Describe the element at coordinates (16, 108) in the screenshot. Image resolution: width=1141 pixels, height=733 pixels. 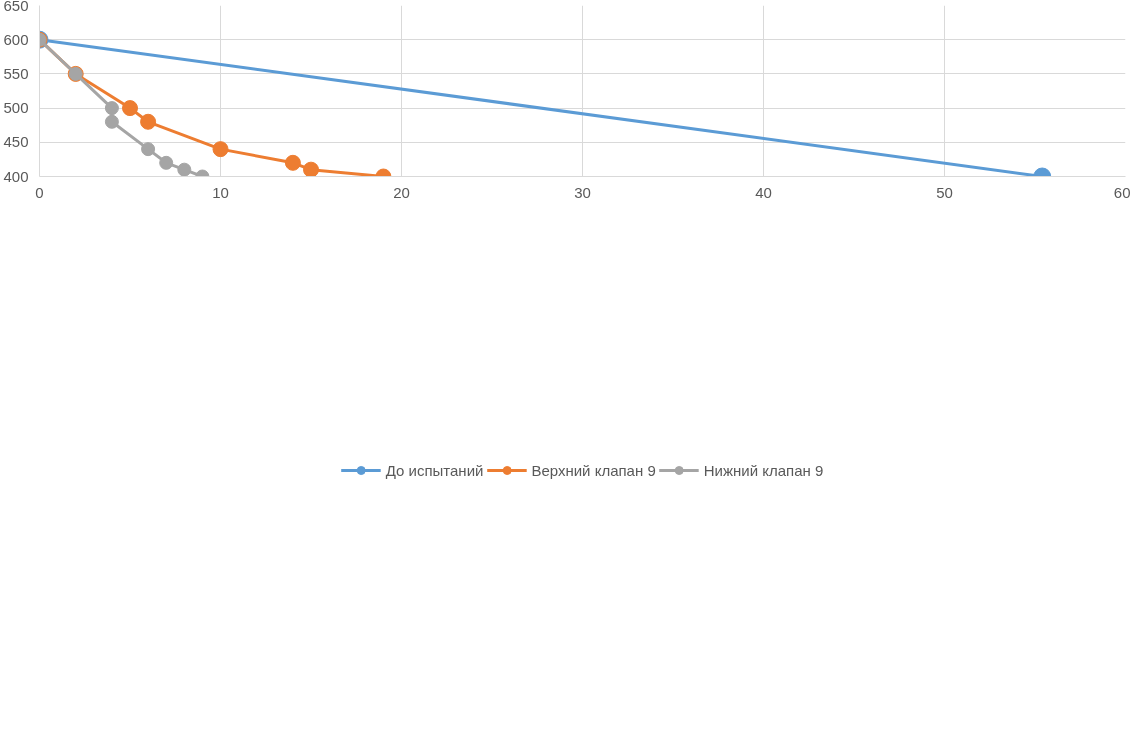
I see `y-tick-label: 500` at that location.